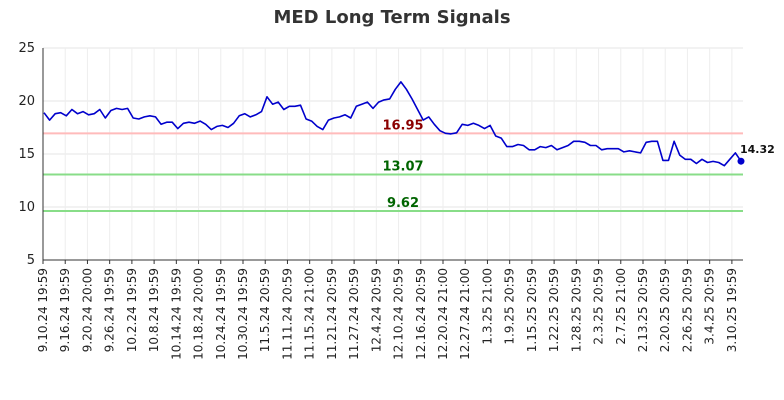 Image resolution: width=784 pixels, height=400 pixels. I want to click on x-tick-label: 11.21.24 20:59, so click(332, 314).